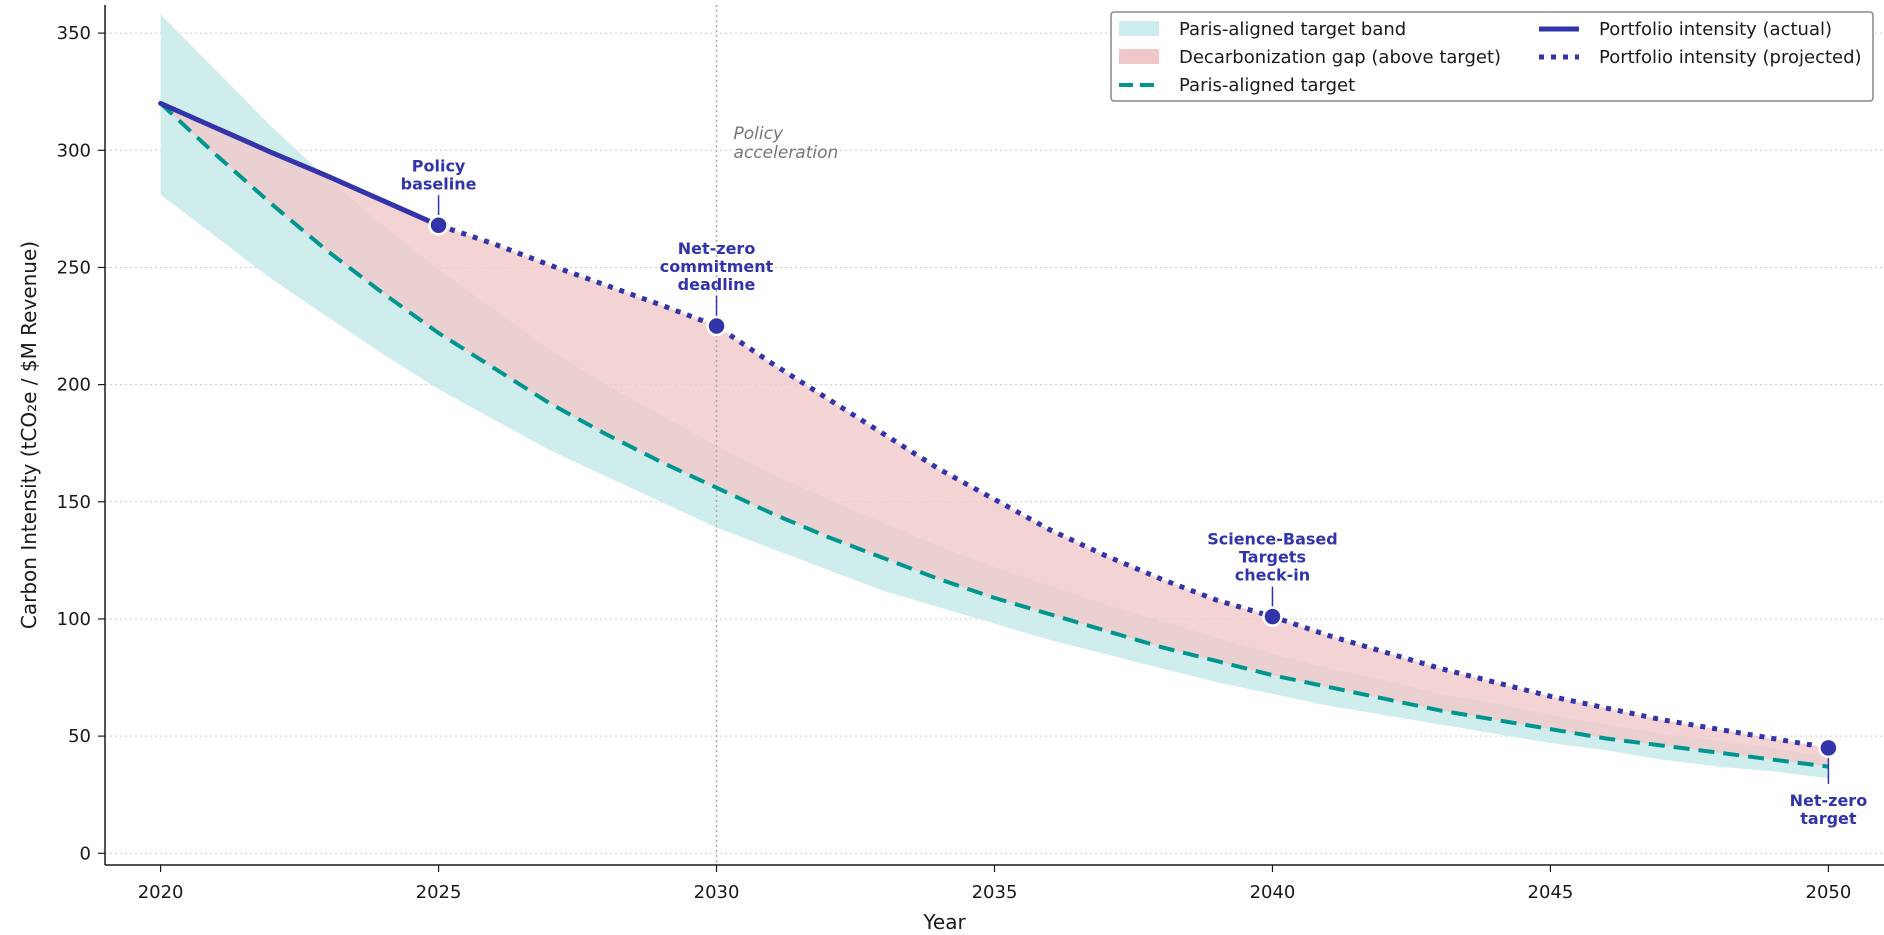 Image resolution: width=1884 pixels, height=935 pixels. Describe the element at coordinates (1730, 57) in the screenshot. I see `legend-label: Portfolio intensity (projected)` at that location.